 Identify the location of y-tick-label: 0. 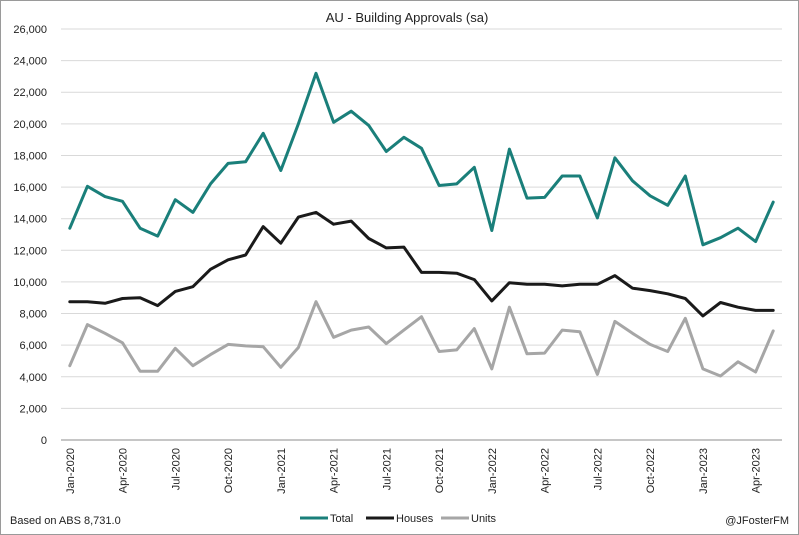
(44, 441).